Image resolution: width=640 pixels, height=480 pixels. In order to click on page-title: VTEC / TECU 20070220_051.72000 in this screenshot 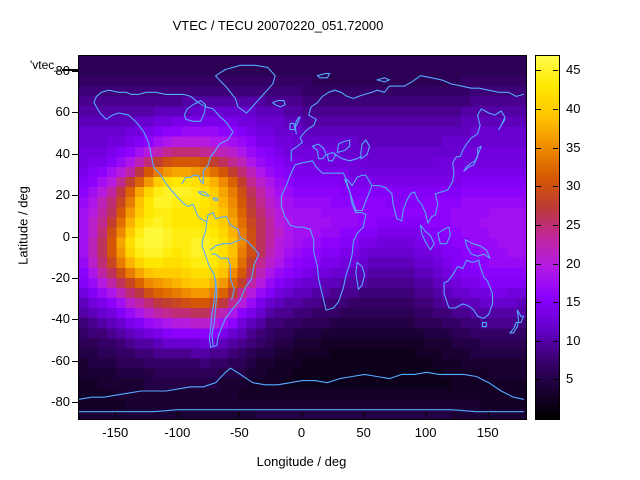, I will do `click(278, 25)`.